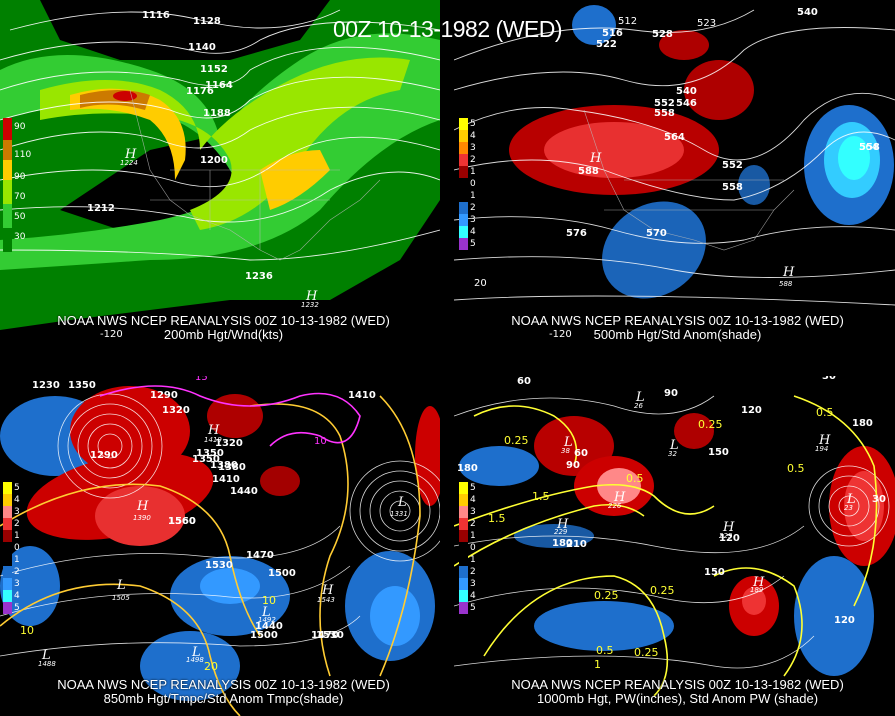  I want to click on svg-text: 523, so click(706, 23).